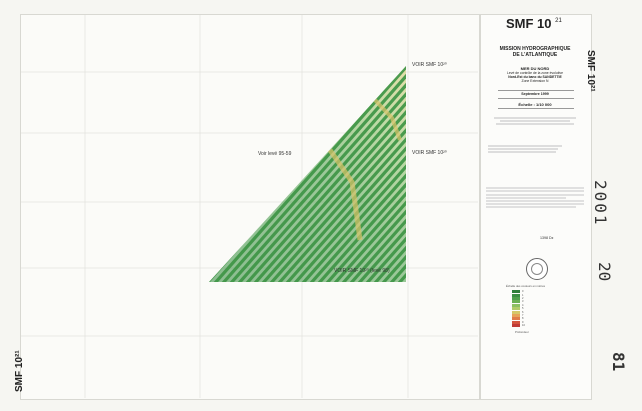 This screenshot has height=411, width=642. Describe the element at coordinates (523, 312) in the screenshot. I see `legend-value: 6` at that location.